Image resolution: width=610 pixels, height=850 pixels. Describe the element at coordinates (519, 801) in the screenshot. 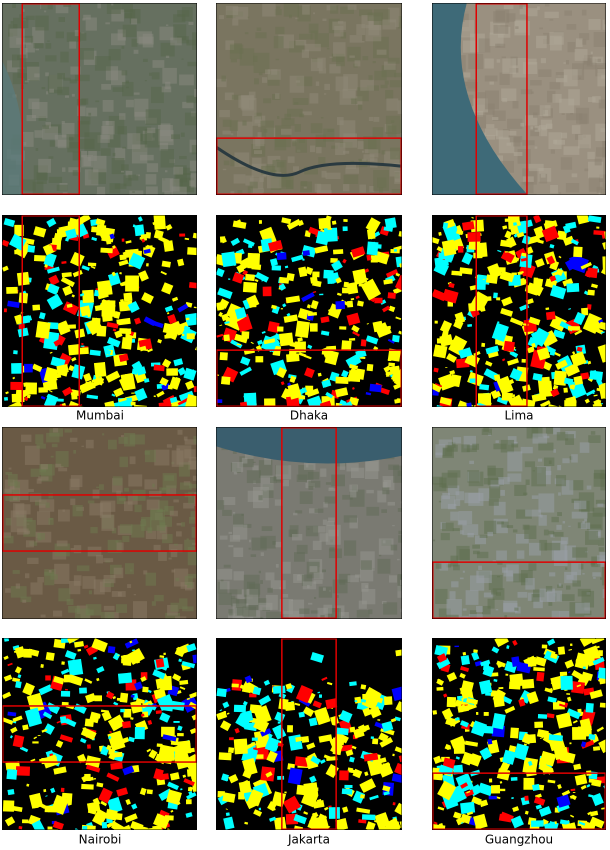

I see `region-box` at that location.